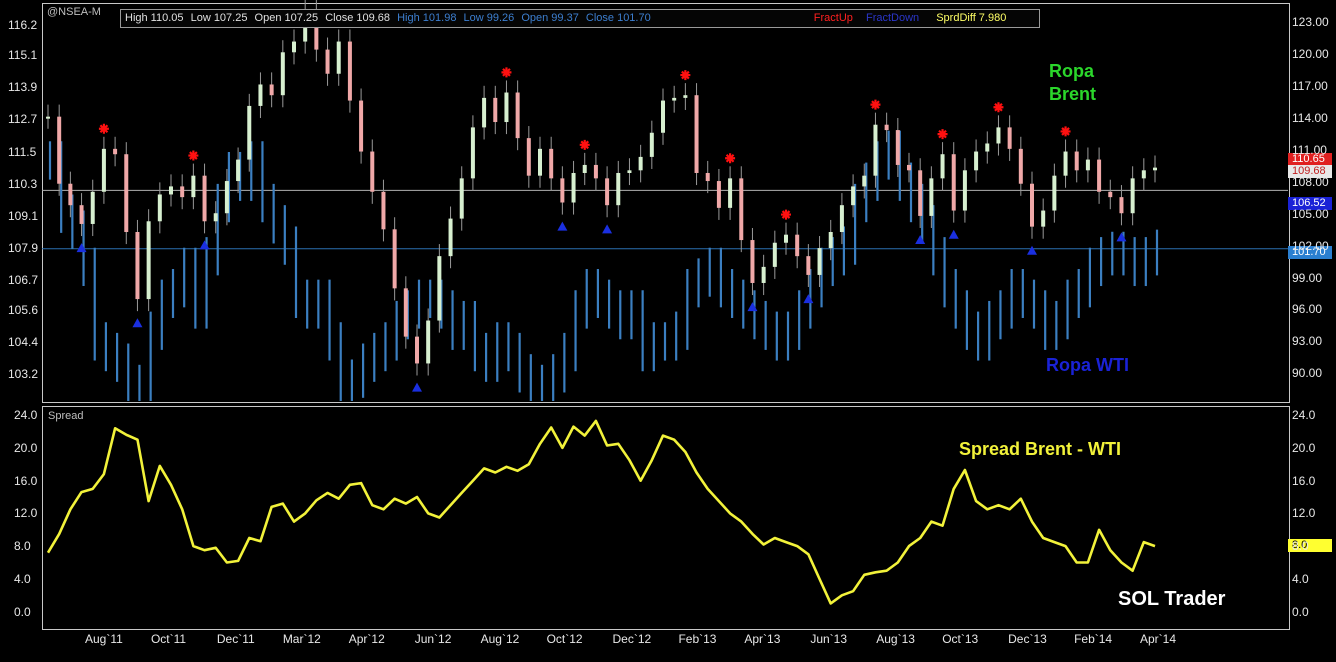 The width and height of the screenshot is (1336, 662). What do you see at coordinates (286, 18) in the screenshot?
I see `brent-open: Open 107.25` at bounding box center [286, 18].